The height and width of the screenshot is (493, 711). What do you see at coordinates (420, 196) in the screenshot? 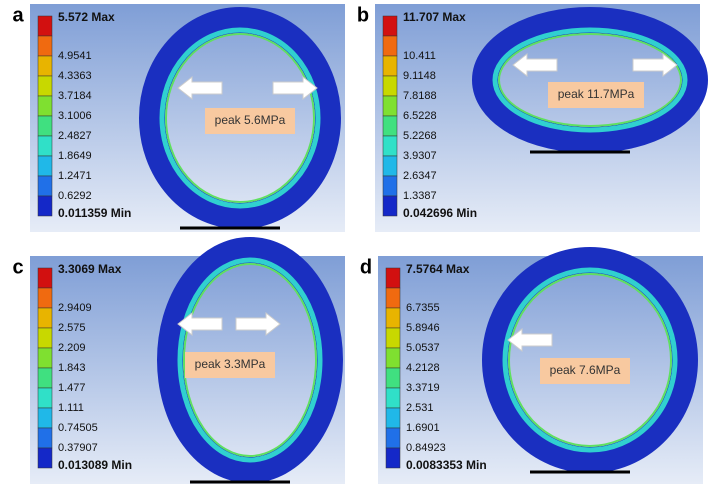
I see `legend-label: 1.3387` at bounding box center [420, 196].